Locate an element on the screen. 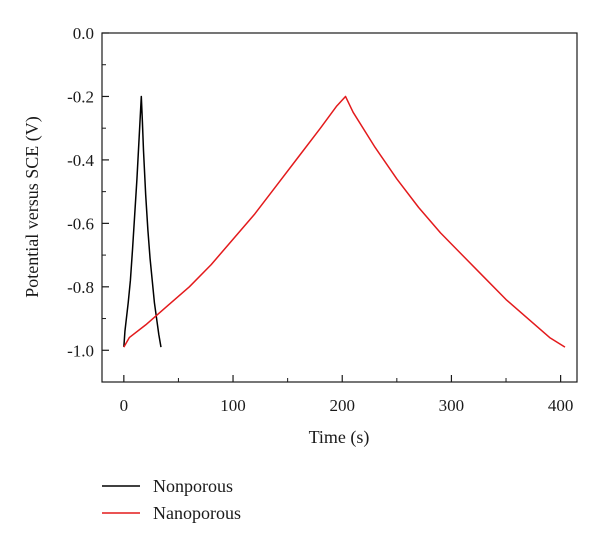  y-tick-label: 0.0 is located at coordinates (83, 33).